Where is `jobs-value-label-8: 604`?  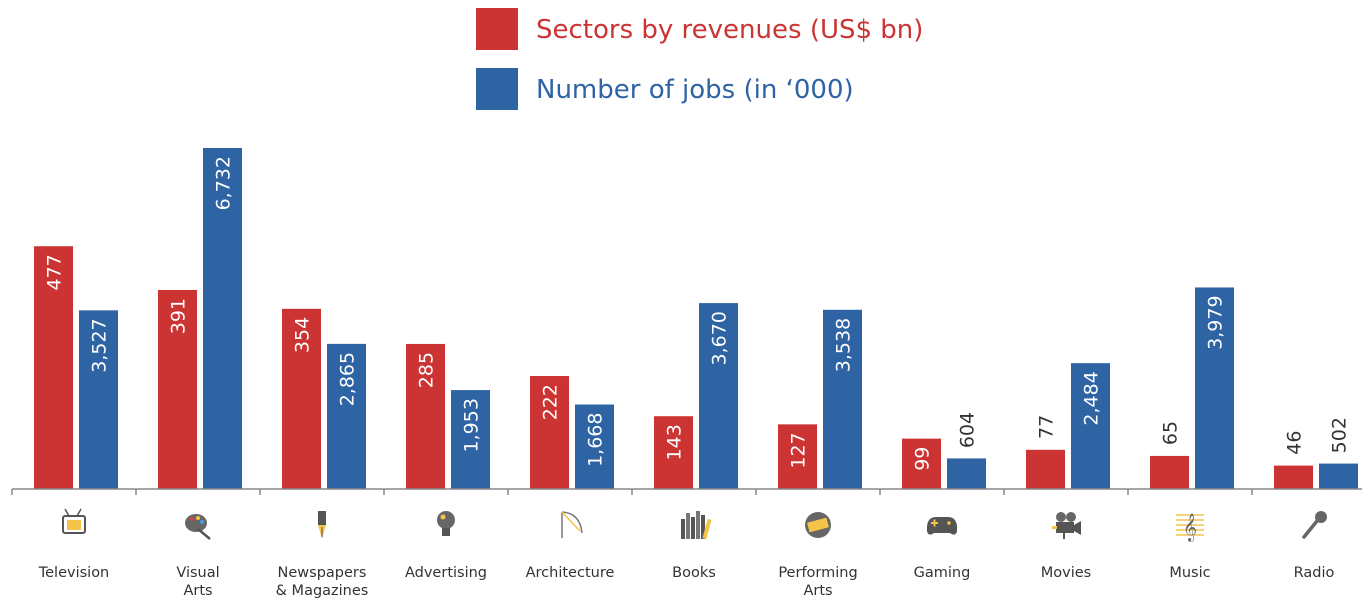 jobs-value-label-8: 604 is located at coordinates (968, 430).